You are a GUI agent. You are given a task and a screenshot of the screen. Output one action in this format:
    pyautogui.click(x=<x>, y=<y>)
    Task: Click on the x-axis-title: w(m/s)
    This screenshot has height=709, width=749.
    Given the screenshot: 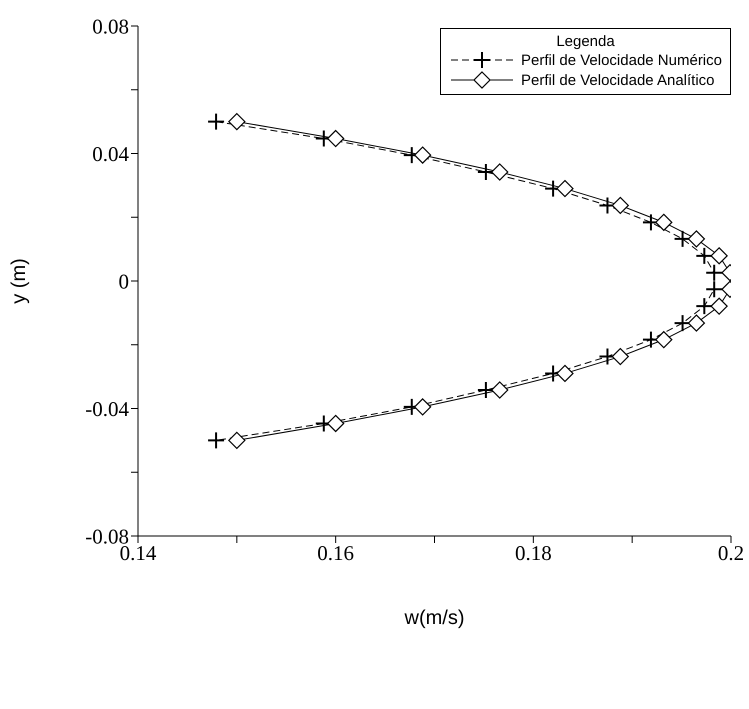 What is the action you would take?
    pyautogui.click(x=434, y=618)
    